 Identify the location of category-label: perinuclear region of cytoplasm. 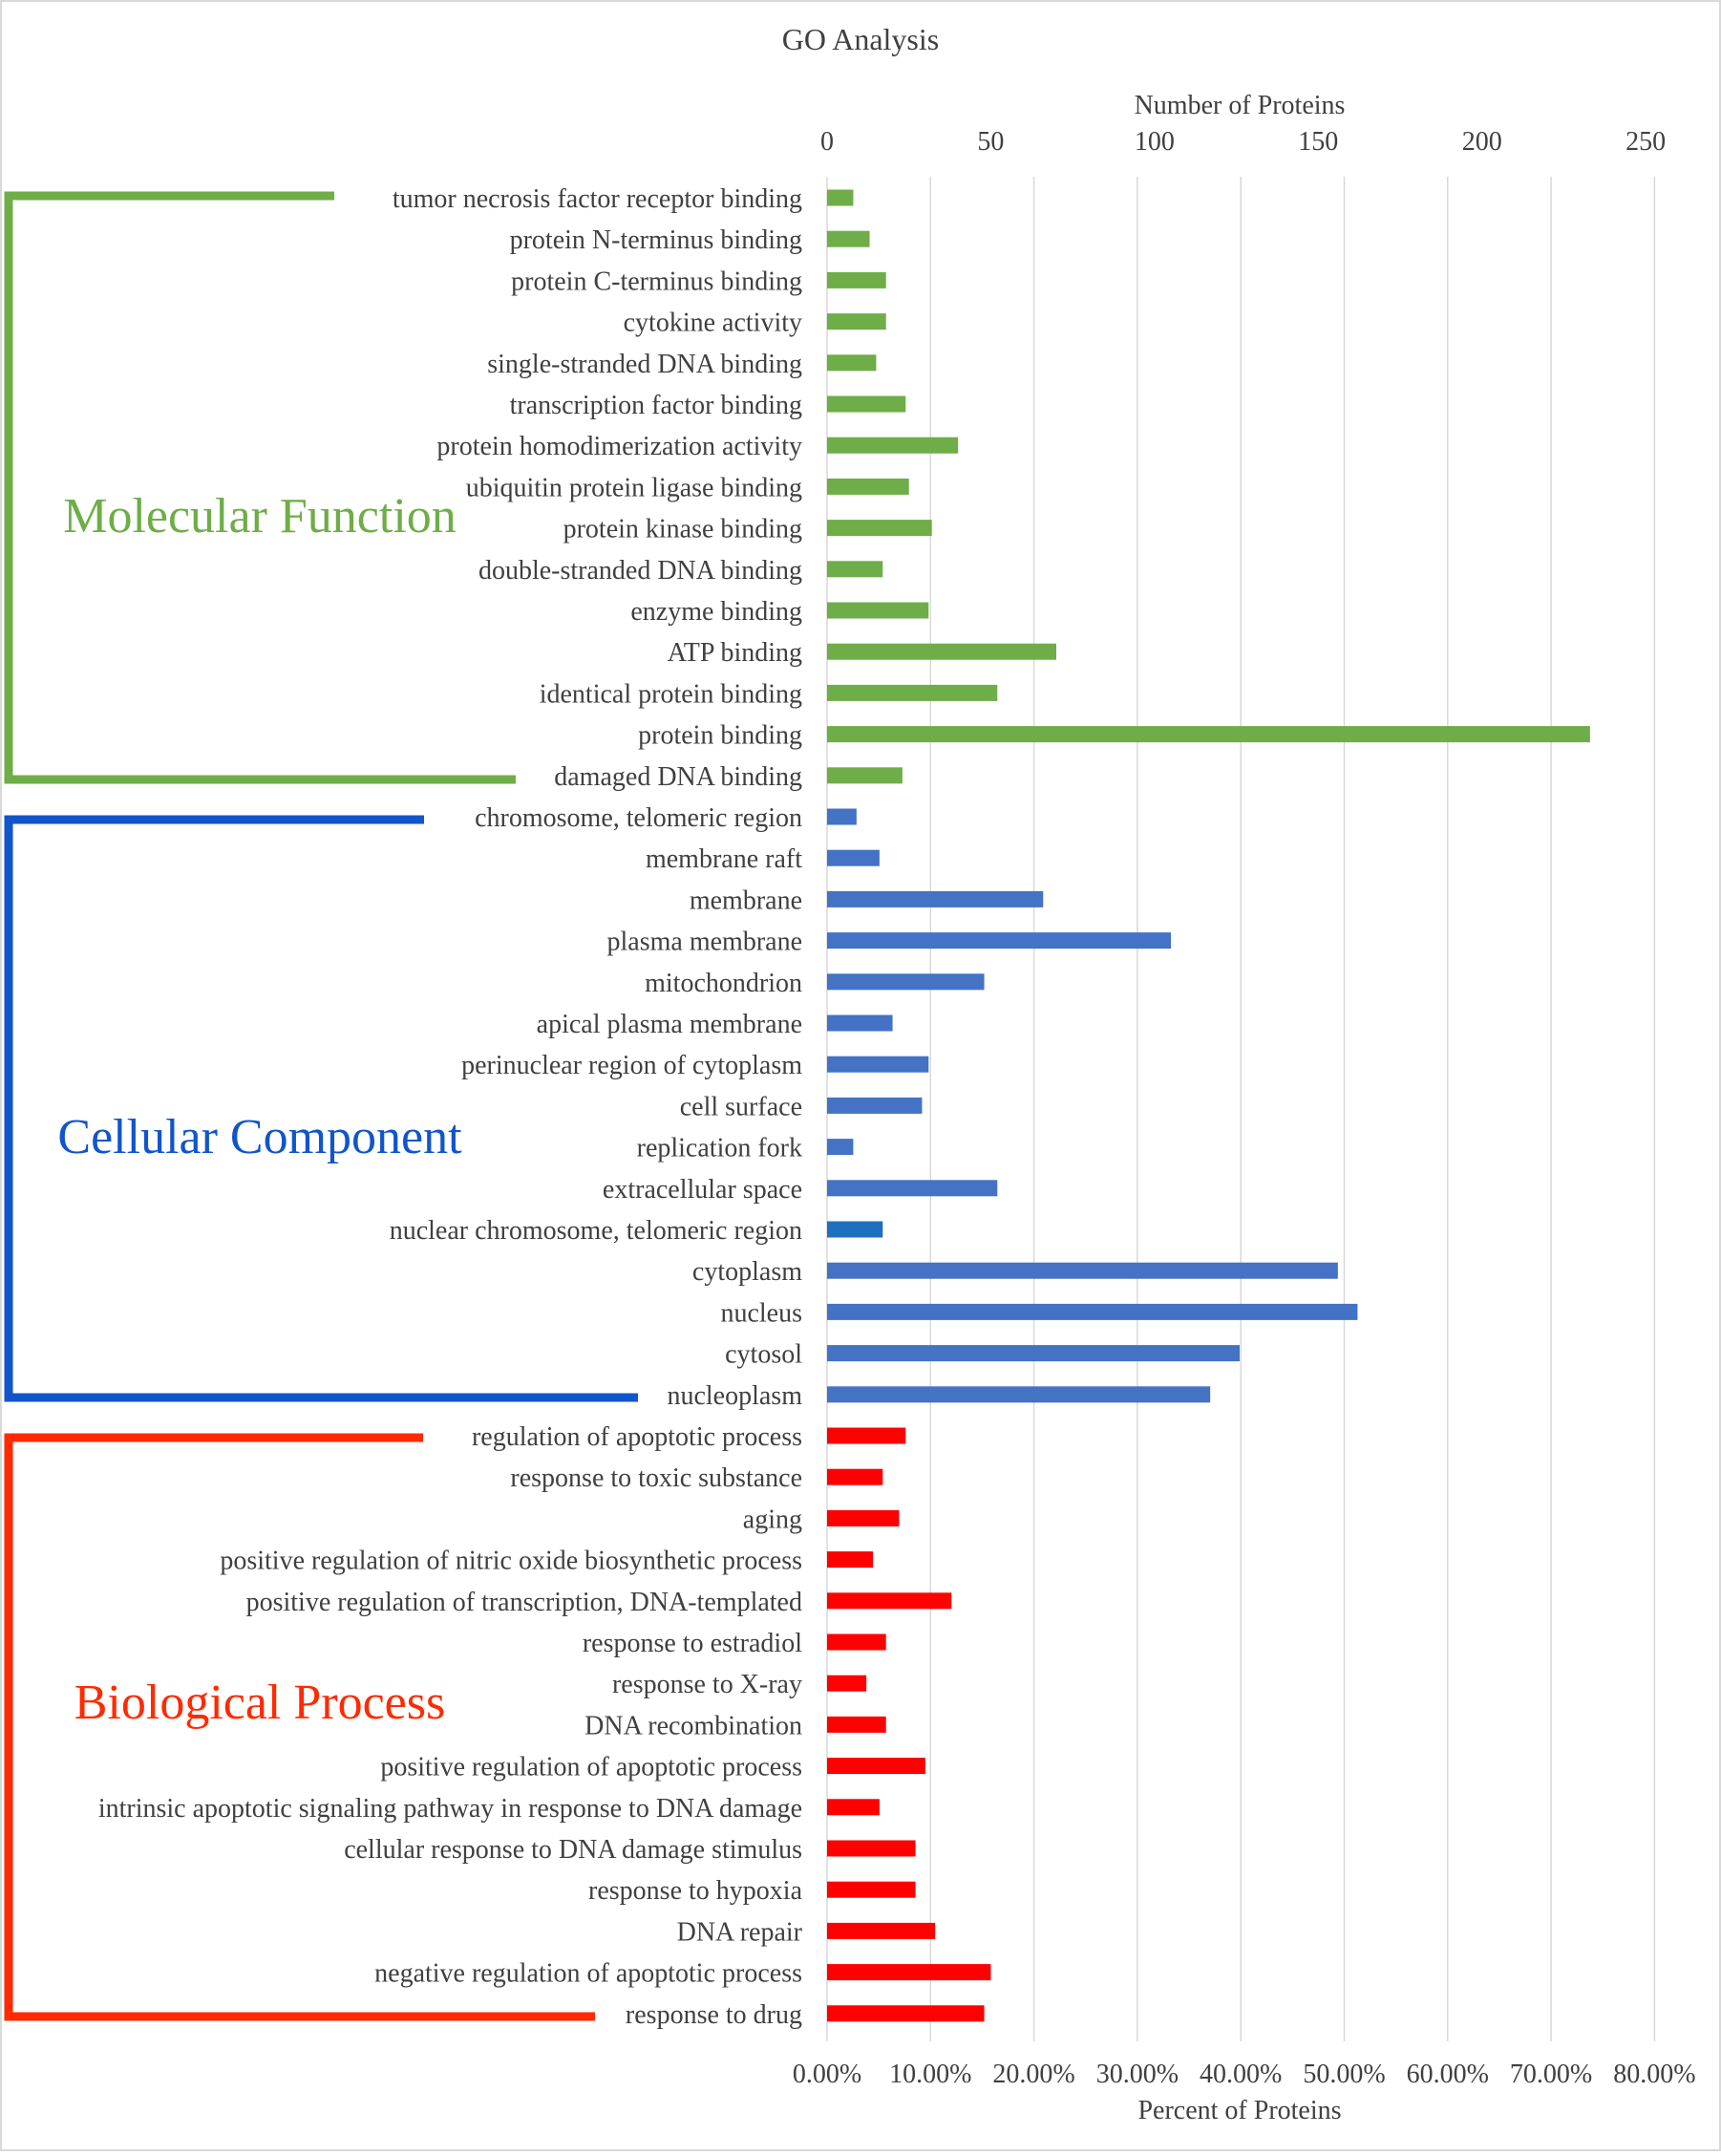
(631, 1066).